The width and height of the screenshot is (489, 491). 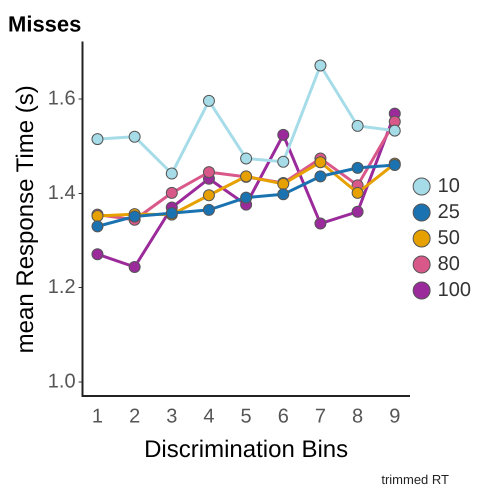 I want to click on legend-label: 80, so click(x=449, y=264).